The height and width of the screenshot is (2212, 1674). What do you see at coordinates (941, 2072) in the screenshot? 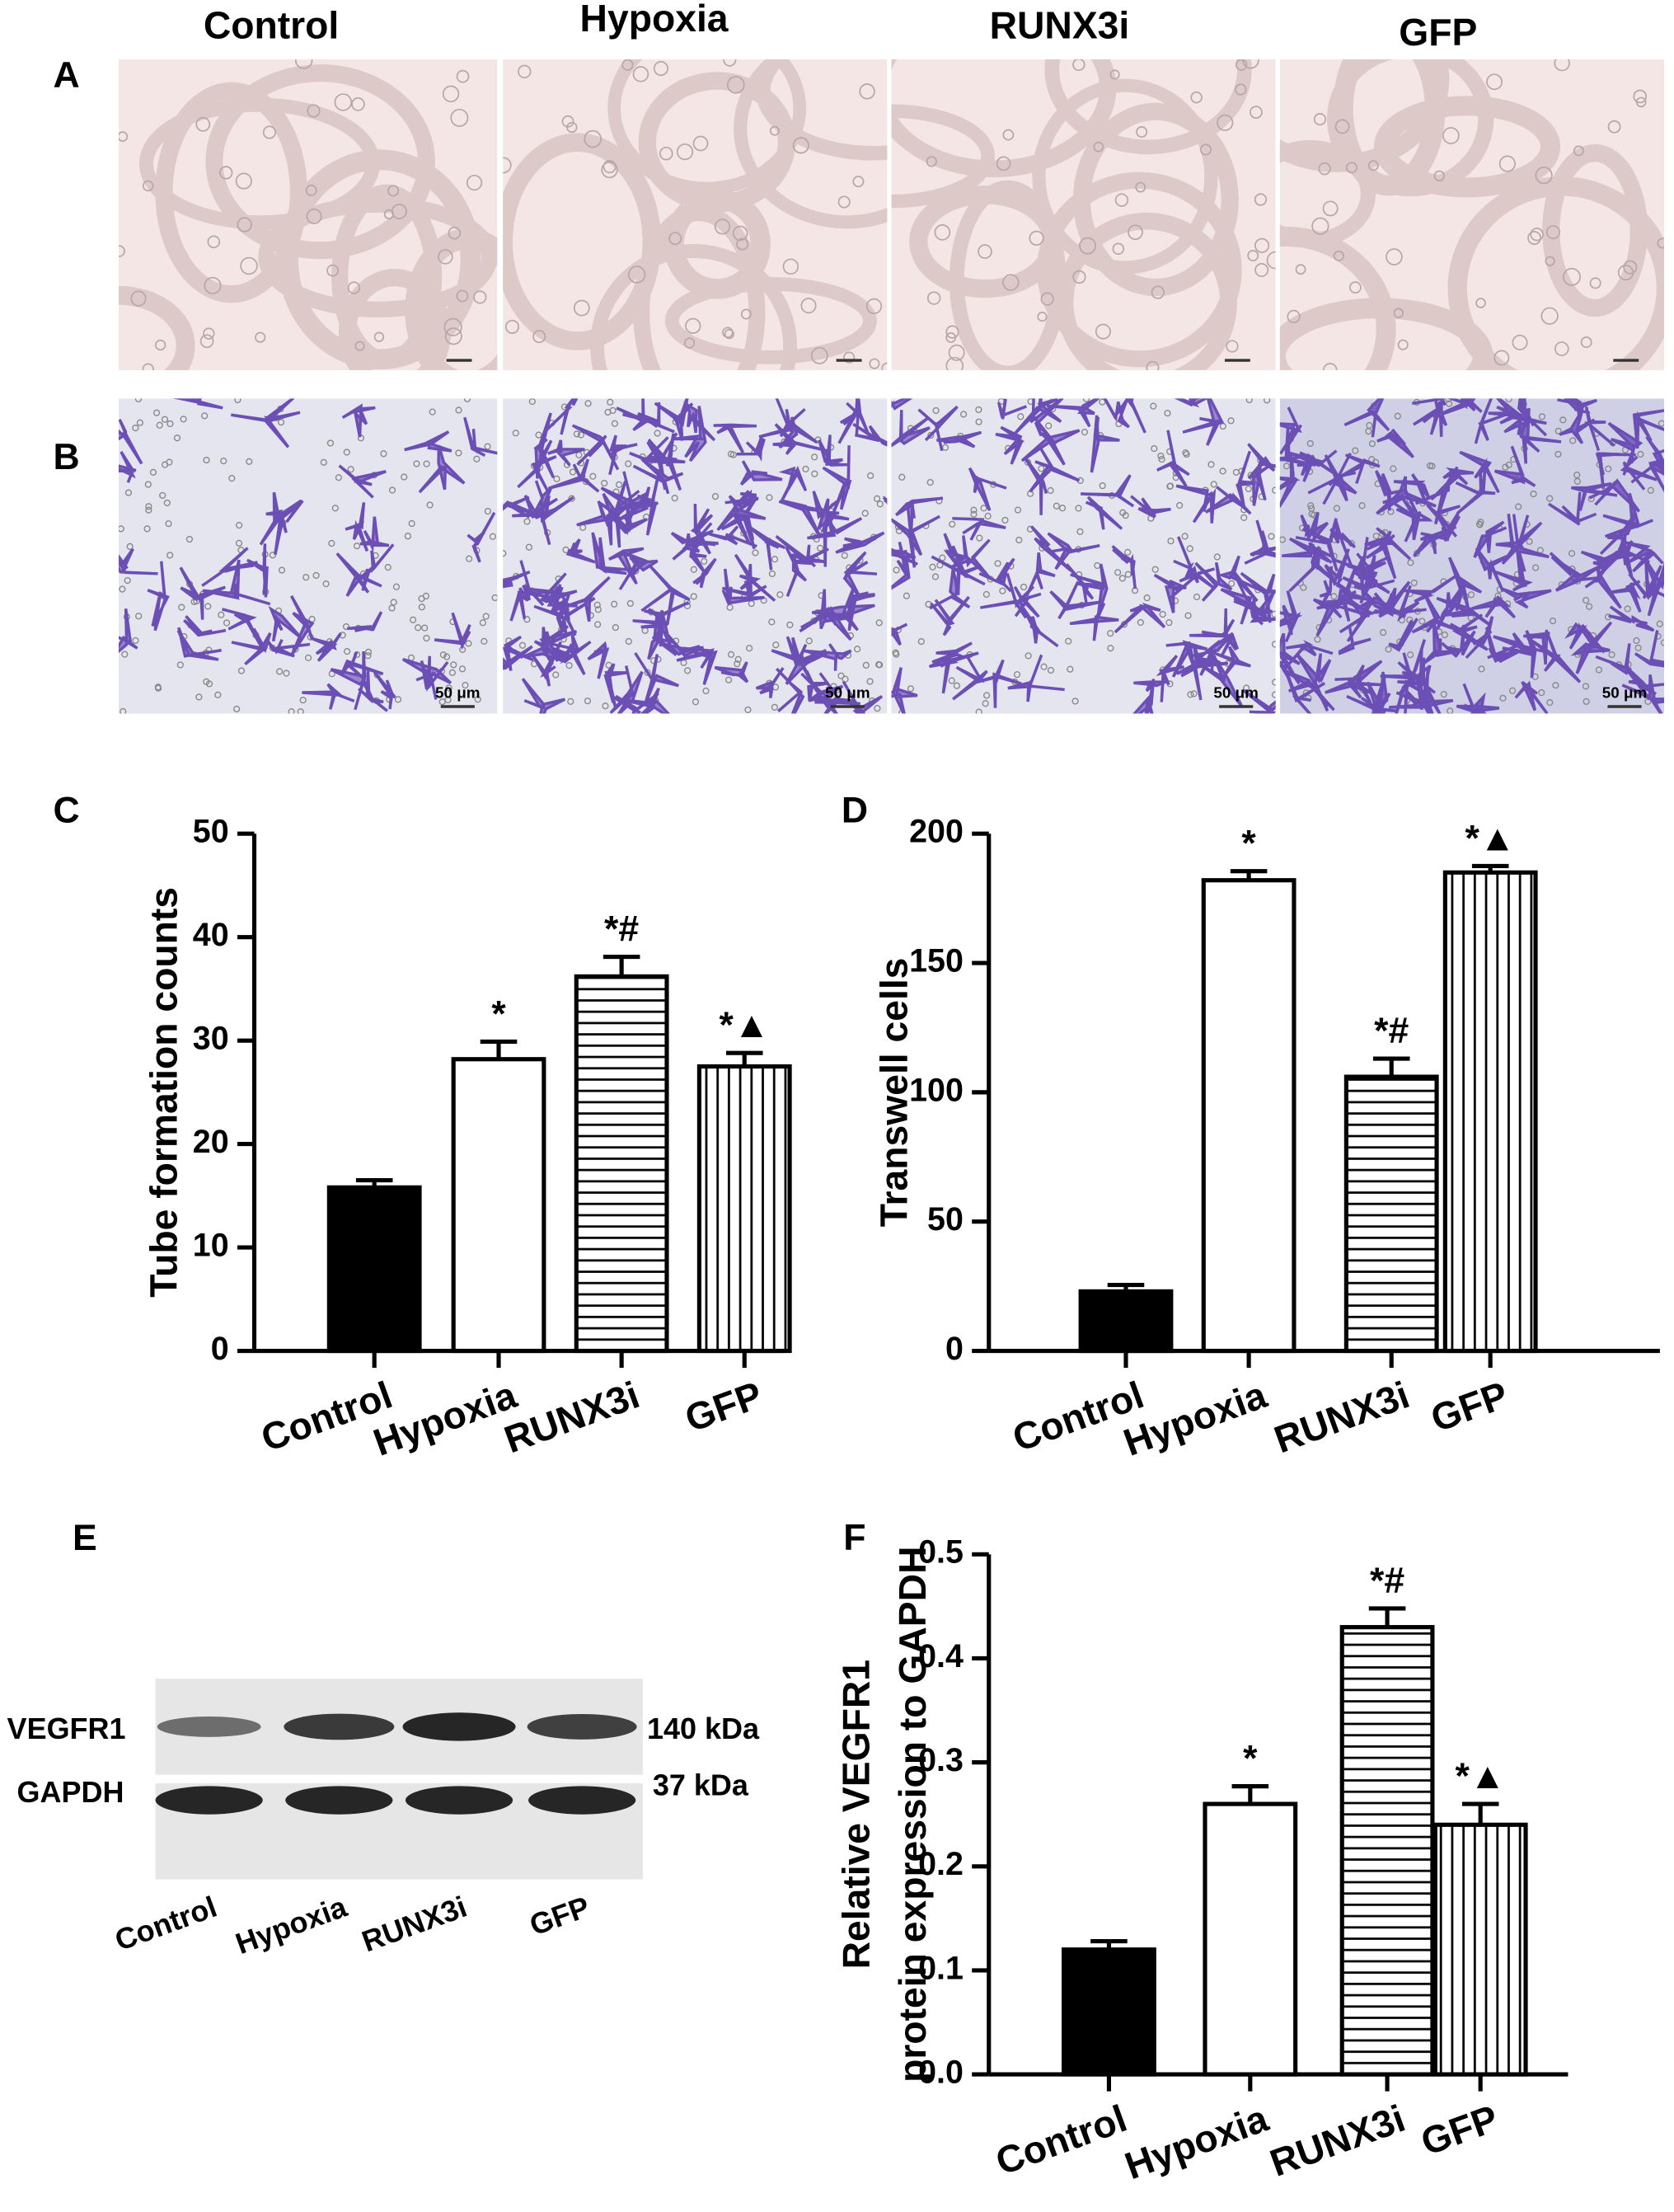
I see `y-tick-label: 0.0` at bounding box center [941, 2072].